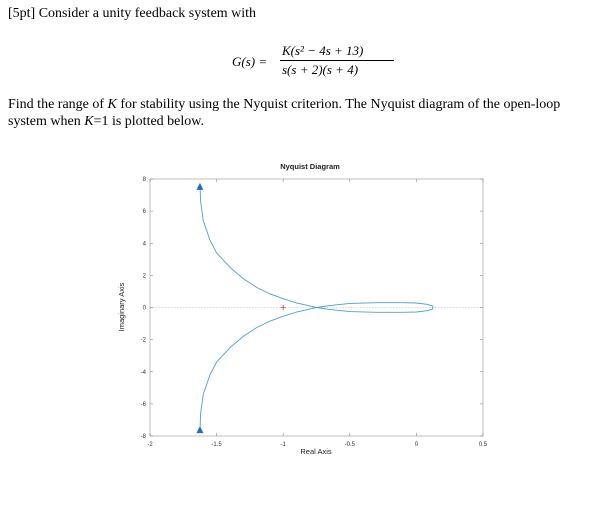 The height and width of the screenshot is (507, 603). What do you see at coordinates (145, 309) in the screenshot?
I see `y-tick-label: 0` at bounding box center [145, 309].